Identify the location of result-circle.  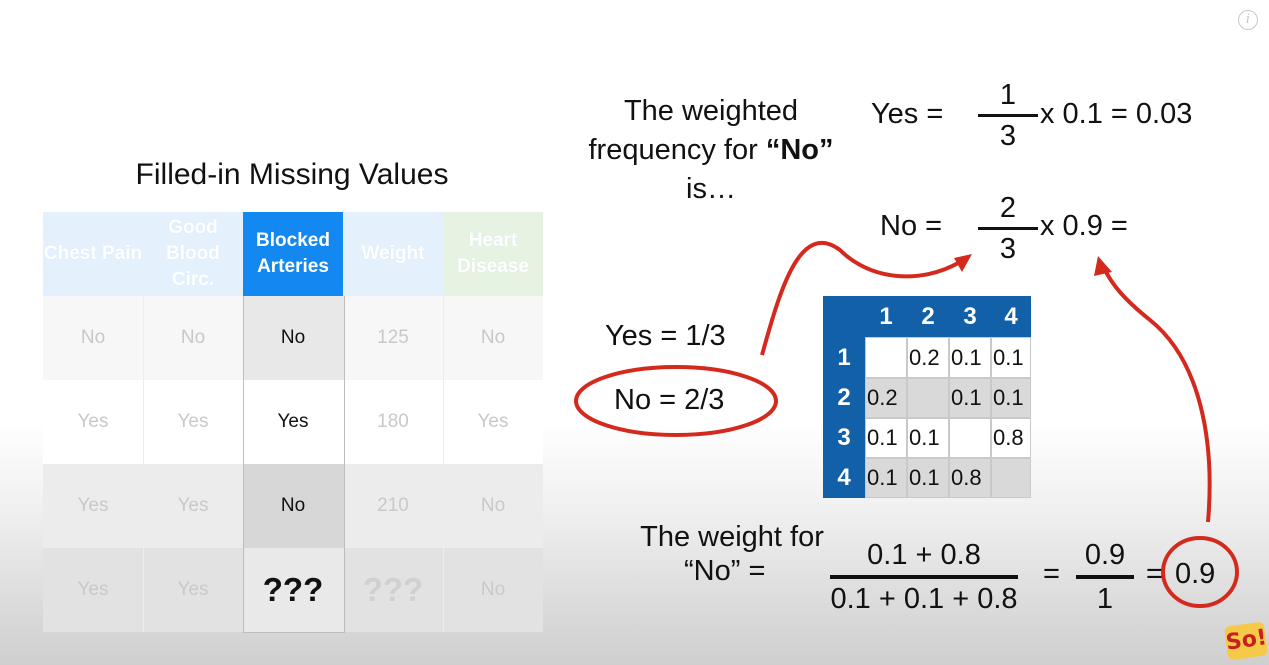
(1200, 572).